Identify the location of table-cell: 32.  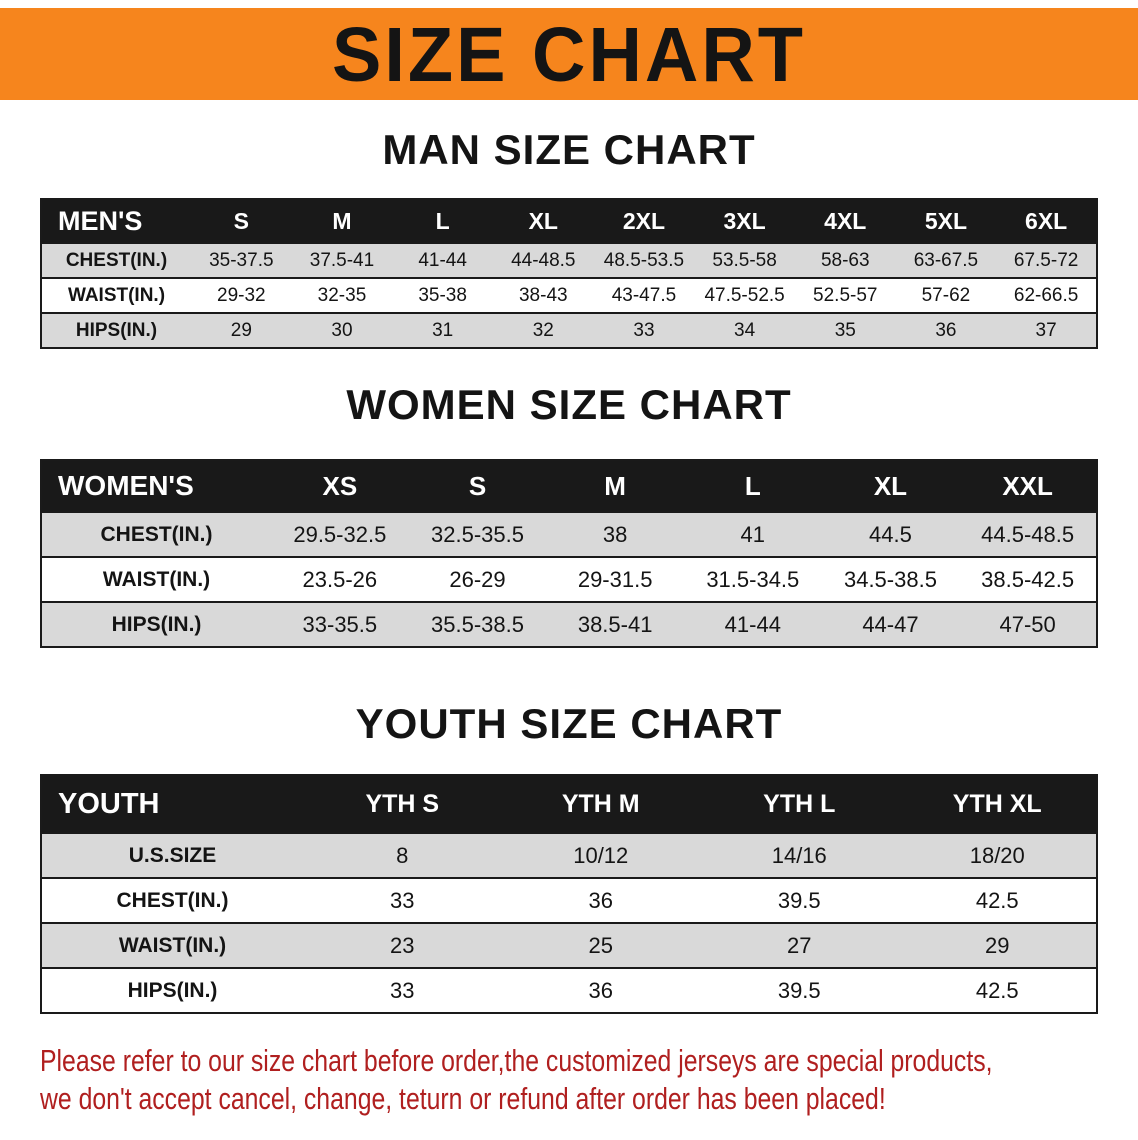
(543, 330).